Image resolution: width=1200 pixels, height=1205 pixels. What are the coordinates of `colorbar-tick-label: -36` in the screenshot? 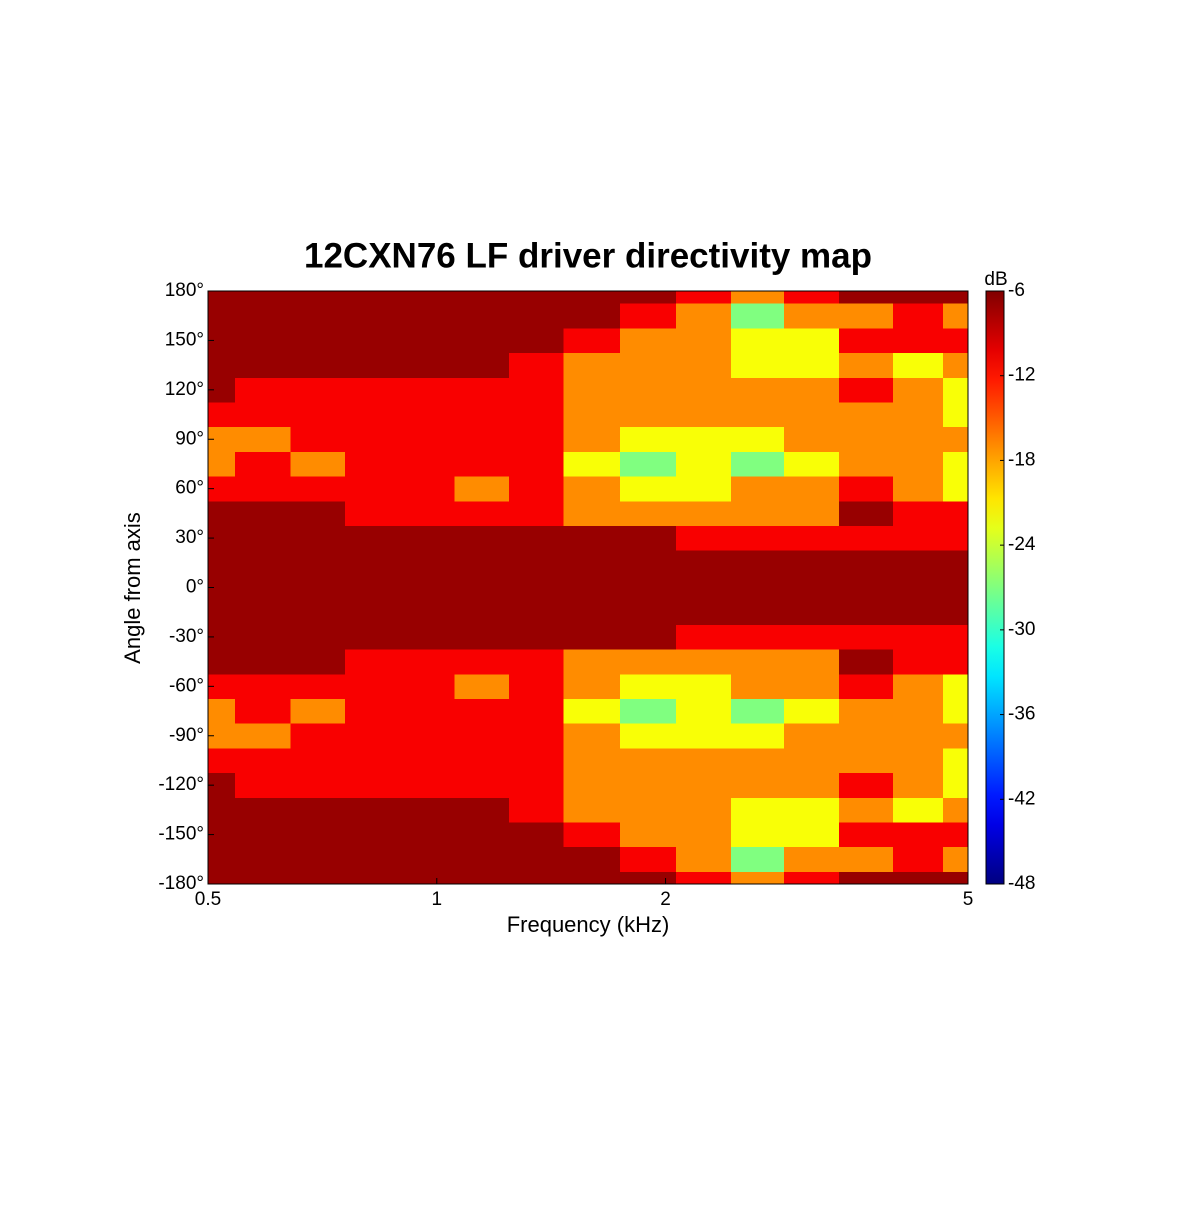 It's located at (1021, 714).